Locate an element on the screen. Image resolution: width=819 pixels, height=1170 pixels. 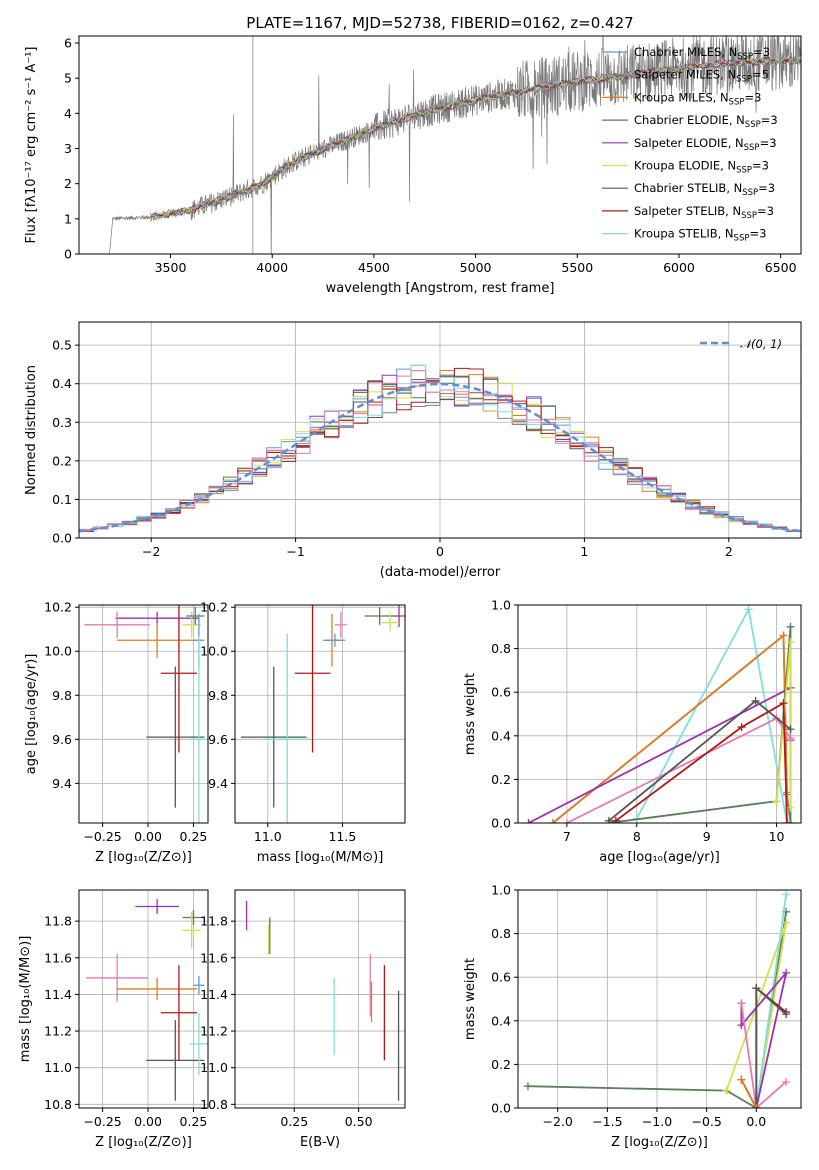
y-tick-label: 5 is located at coordinates (68, 78).